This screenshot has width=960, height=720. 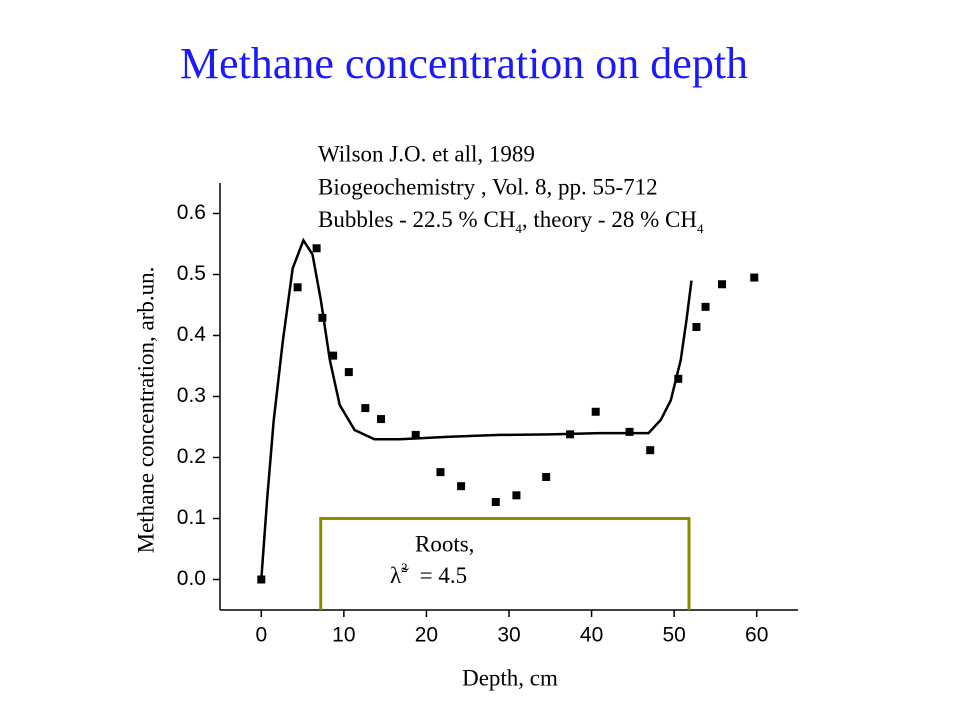 I want to click on annotation-text: Roots,, so click(x=444, y=543).